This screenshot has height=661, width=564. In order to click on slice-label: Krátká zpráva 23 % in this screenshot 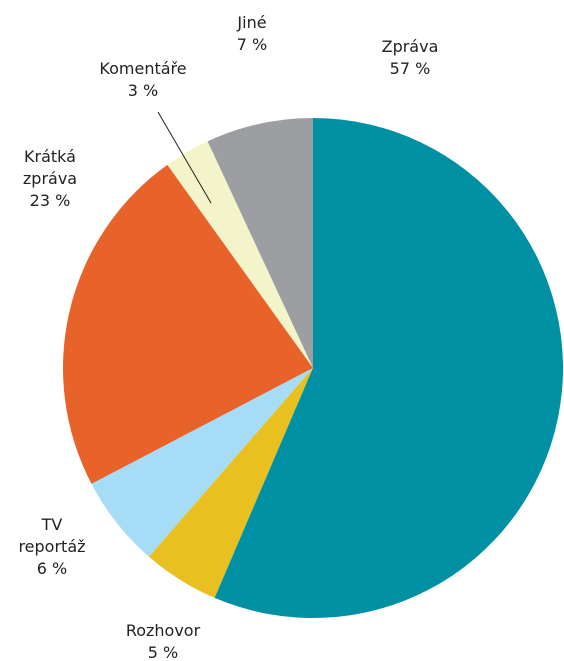, I will do `click(50, 179)`.